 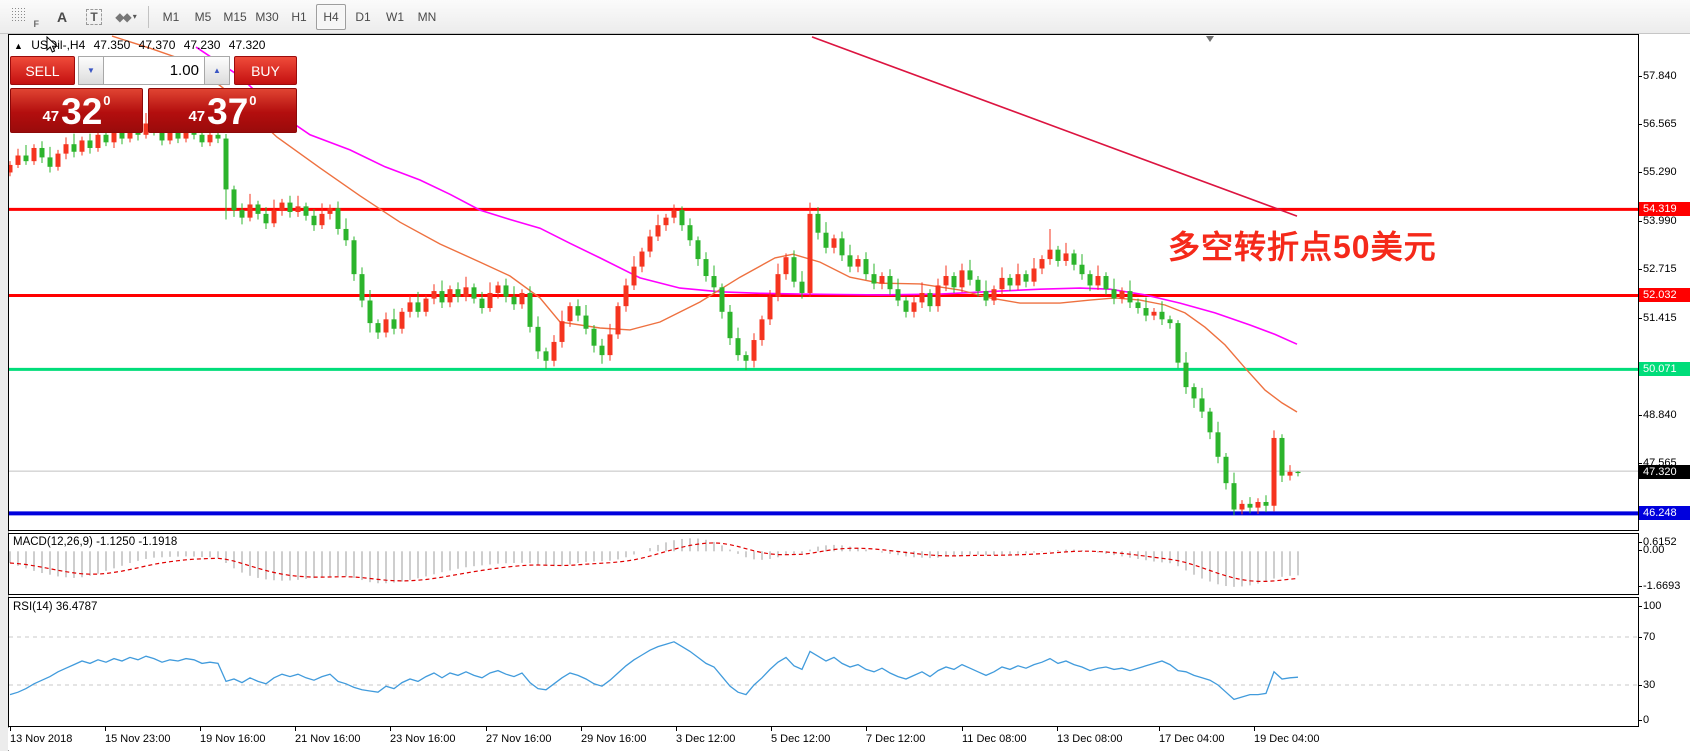 I want to click on time-tick: 21 Nov 16:00, so click(x=328, y=736).